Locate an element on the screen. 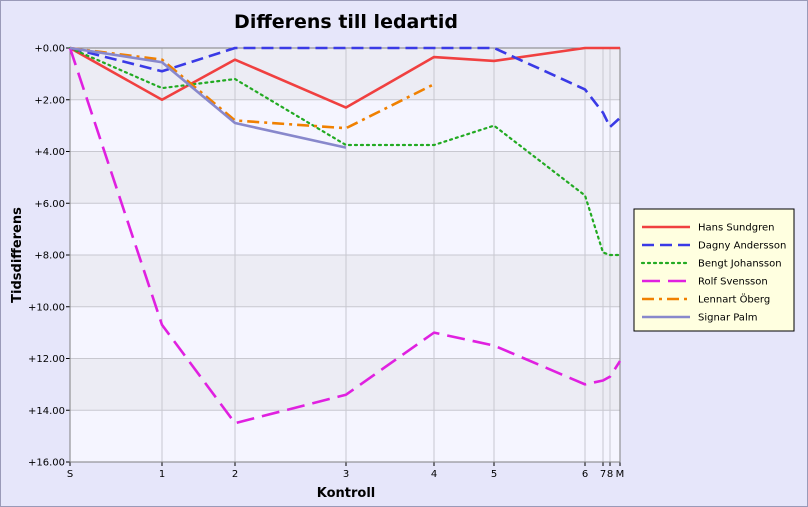 This screenshot has width=808, height=507. chart-title: Differens till ledartid is located at coordinates (346, 22).